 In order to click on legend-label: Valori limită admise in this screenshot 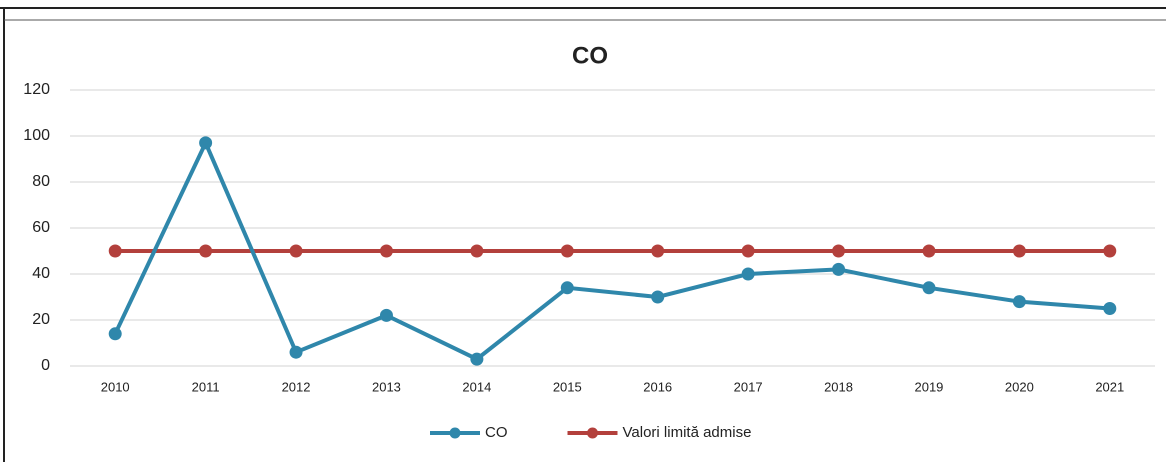, I will do `click(687, 432)`.